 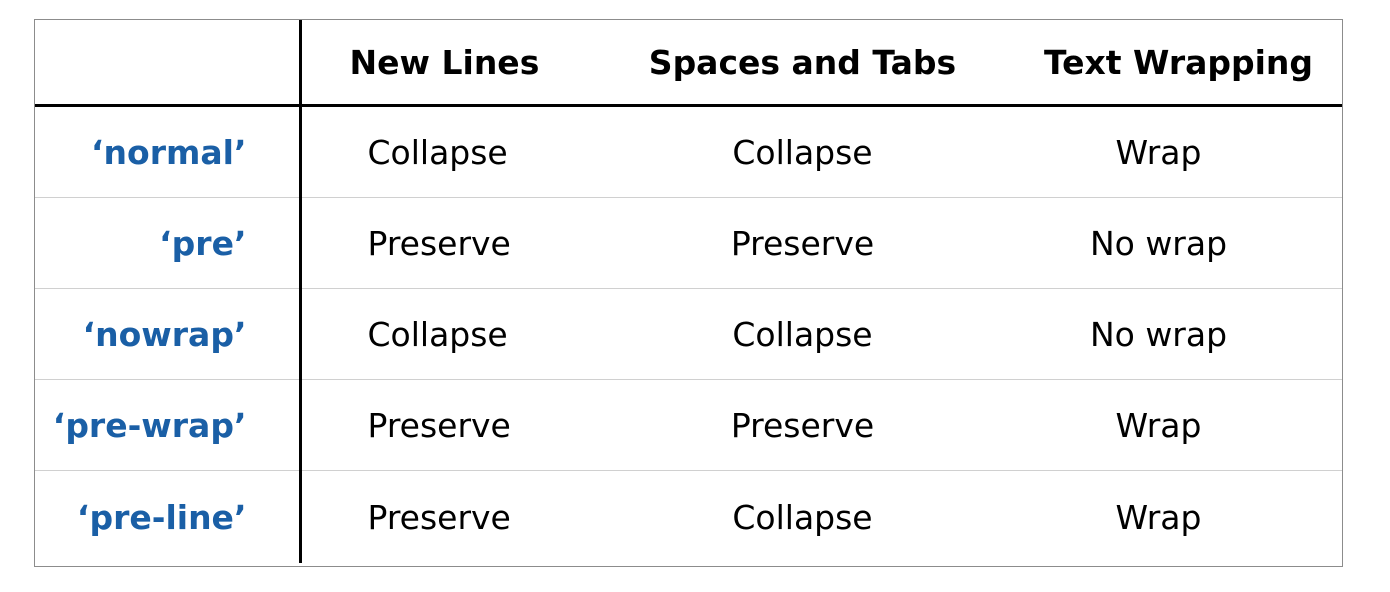 I want to click on row-name-cell: ‘normal’, so click(x=168, y=151).